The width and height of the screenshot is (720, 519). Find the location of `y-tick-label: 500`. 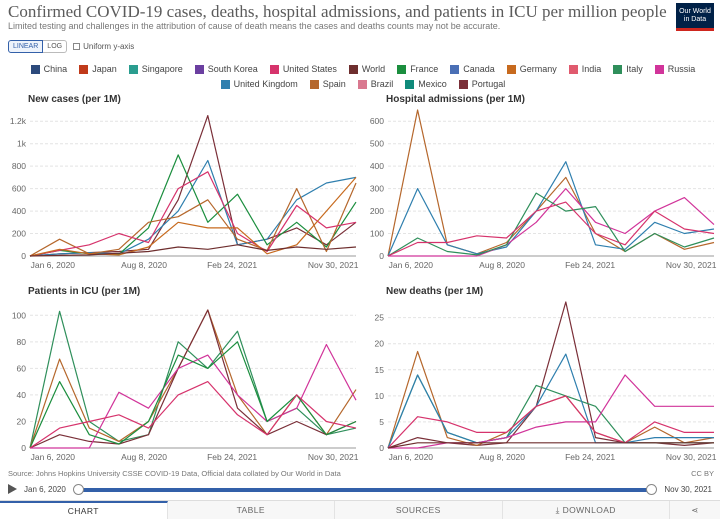

y-tick-label: 500 is located at coordinates (377, 144).